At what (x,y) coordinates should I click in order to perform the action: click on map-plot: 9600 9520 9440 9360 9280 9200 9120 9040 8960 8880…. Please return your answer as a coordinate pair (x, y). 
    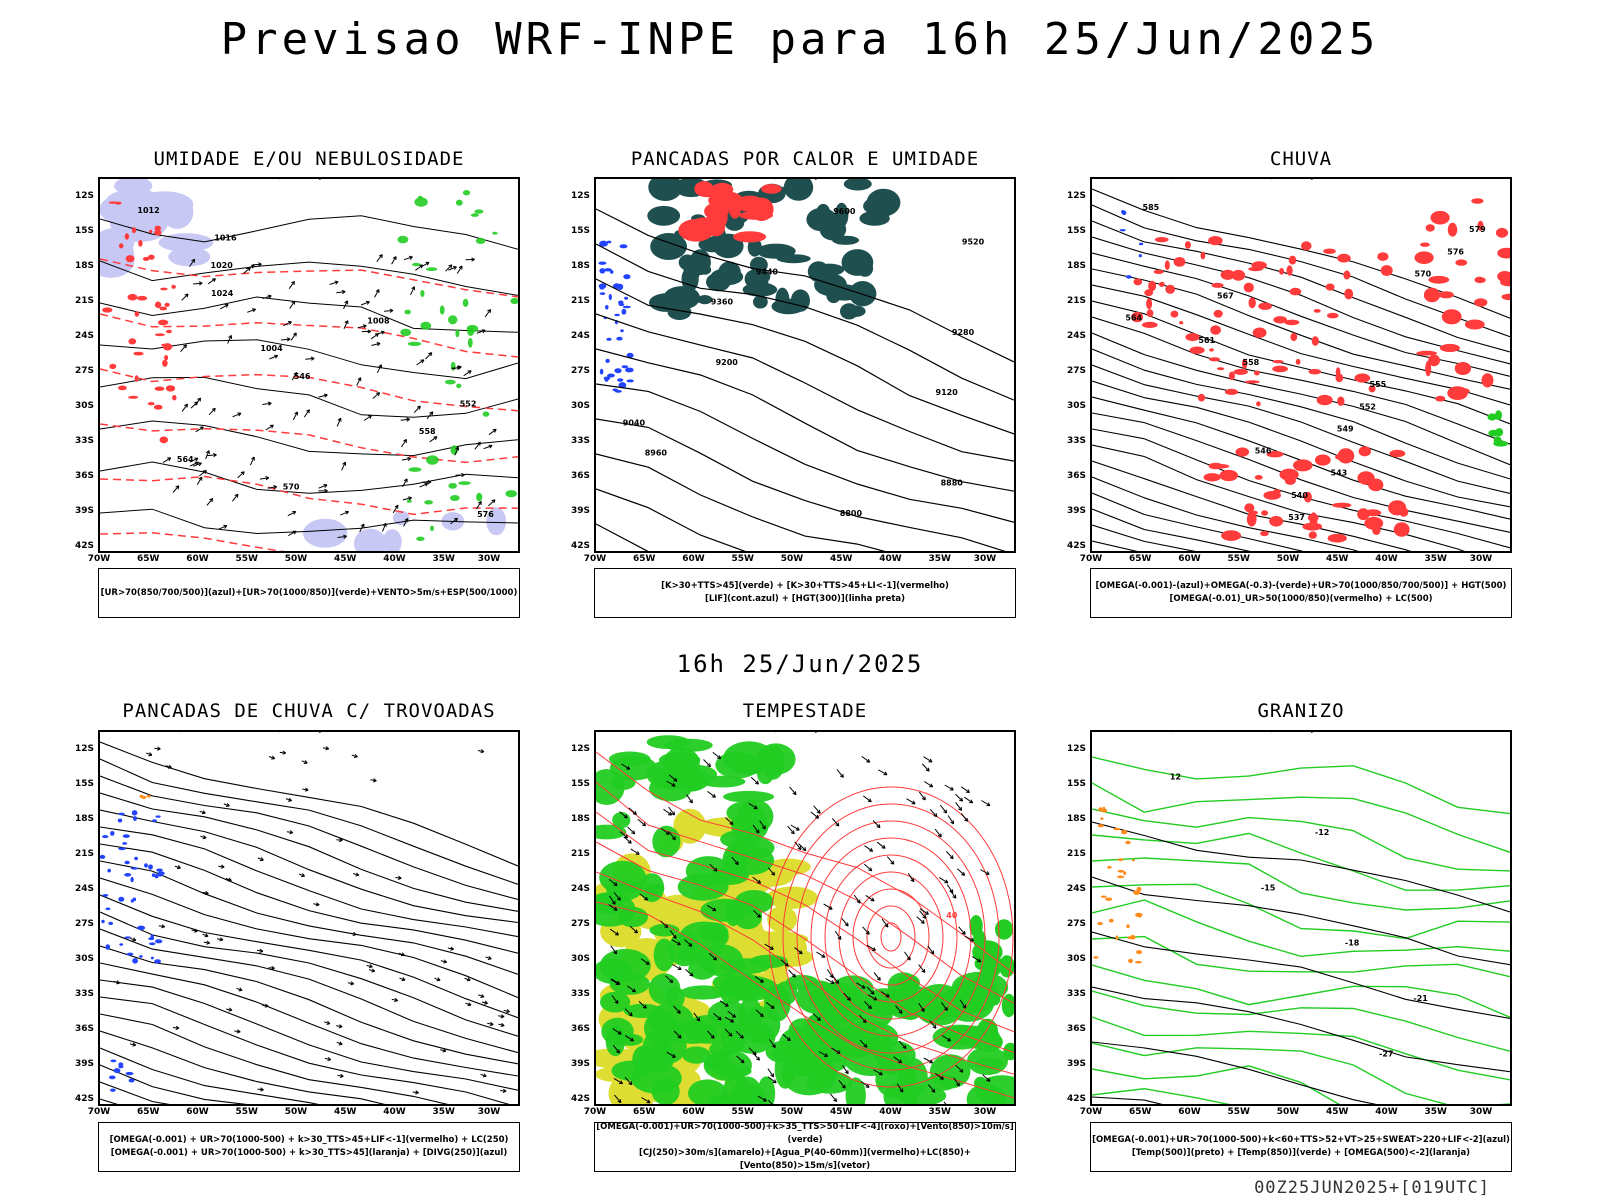
    Looking at the image, I should click on (805, 365).